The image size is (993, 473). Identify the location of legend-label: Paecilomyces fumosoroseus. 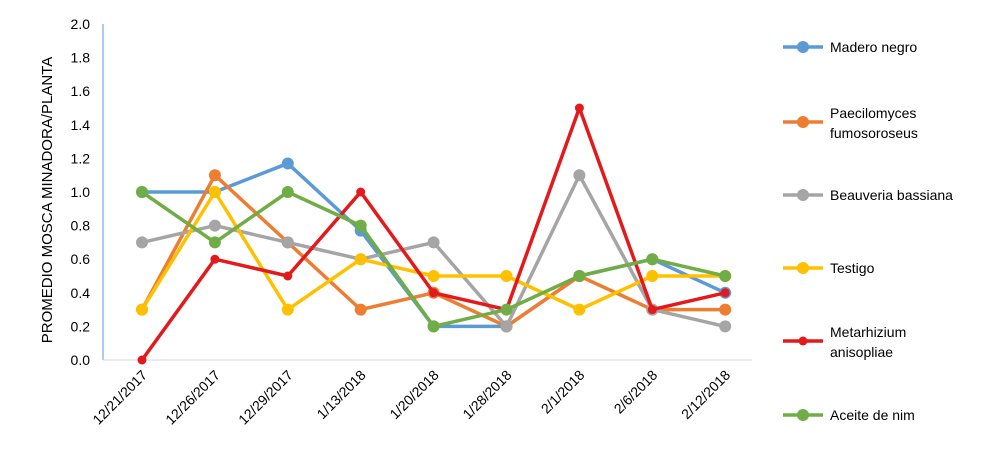
(874, 123).